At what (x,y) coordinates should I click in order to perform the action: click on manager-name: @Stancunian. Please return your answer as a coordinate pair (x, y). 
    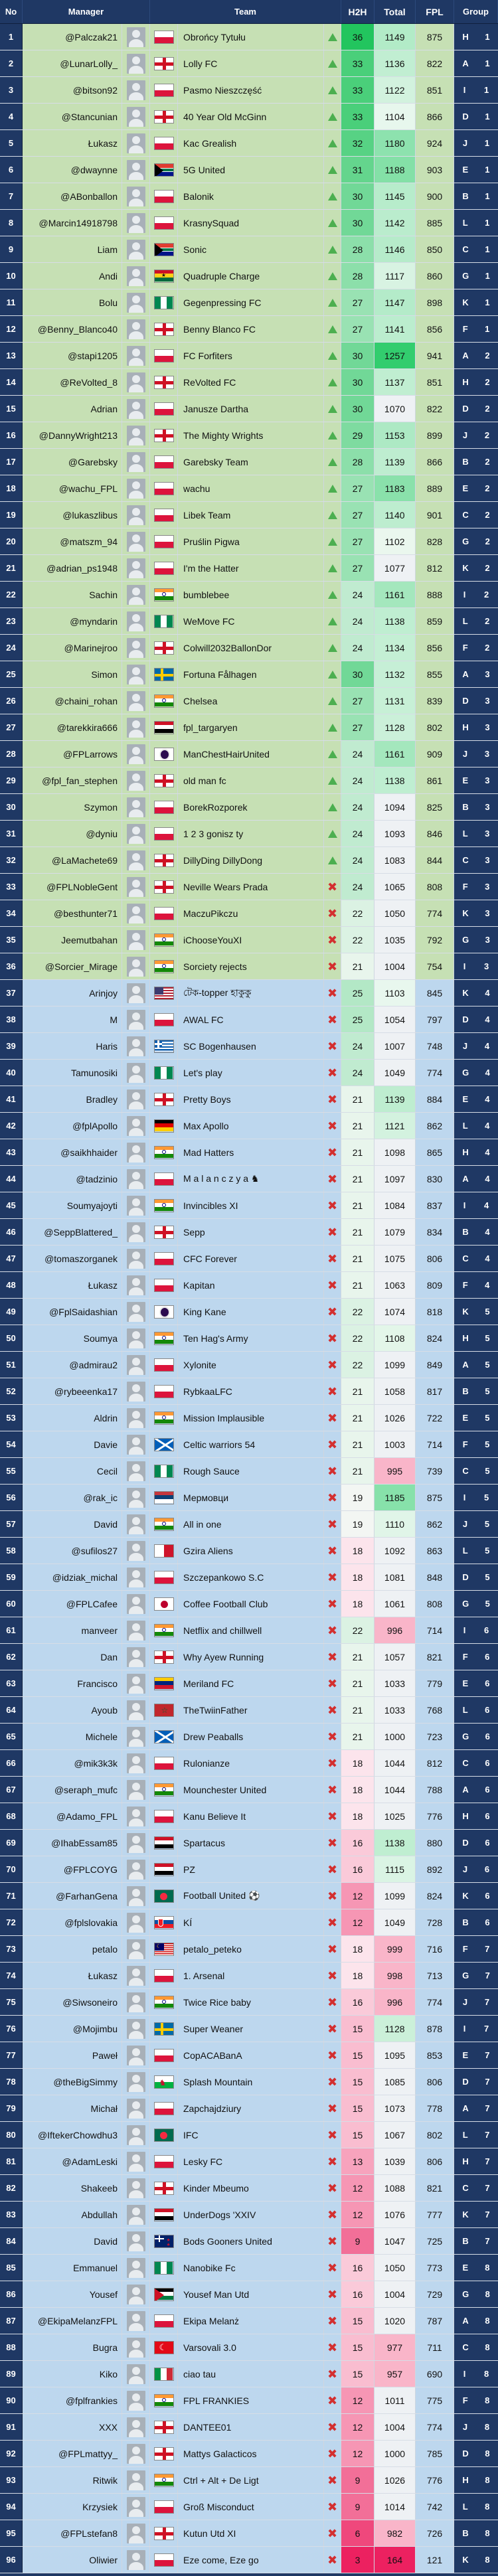
    Looking at the image, I should click on (72, 116).